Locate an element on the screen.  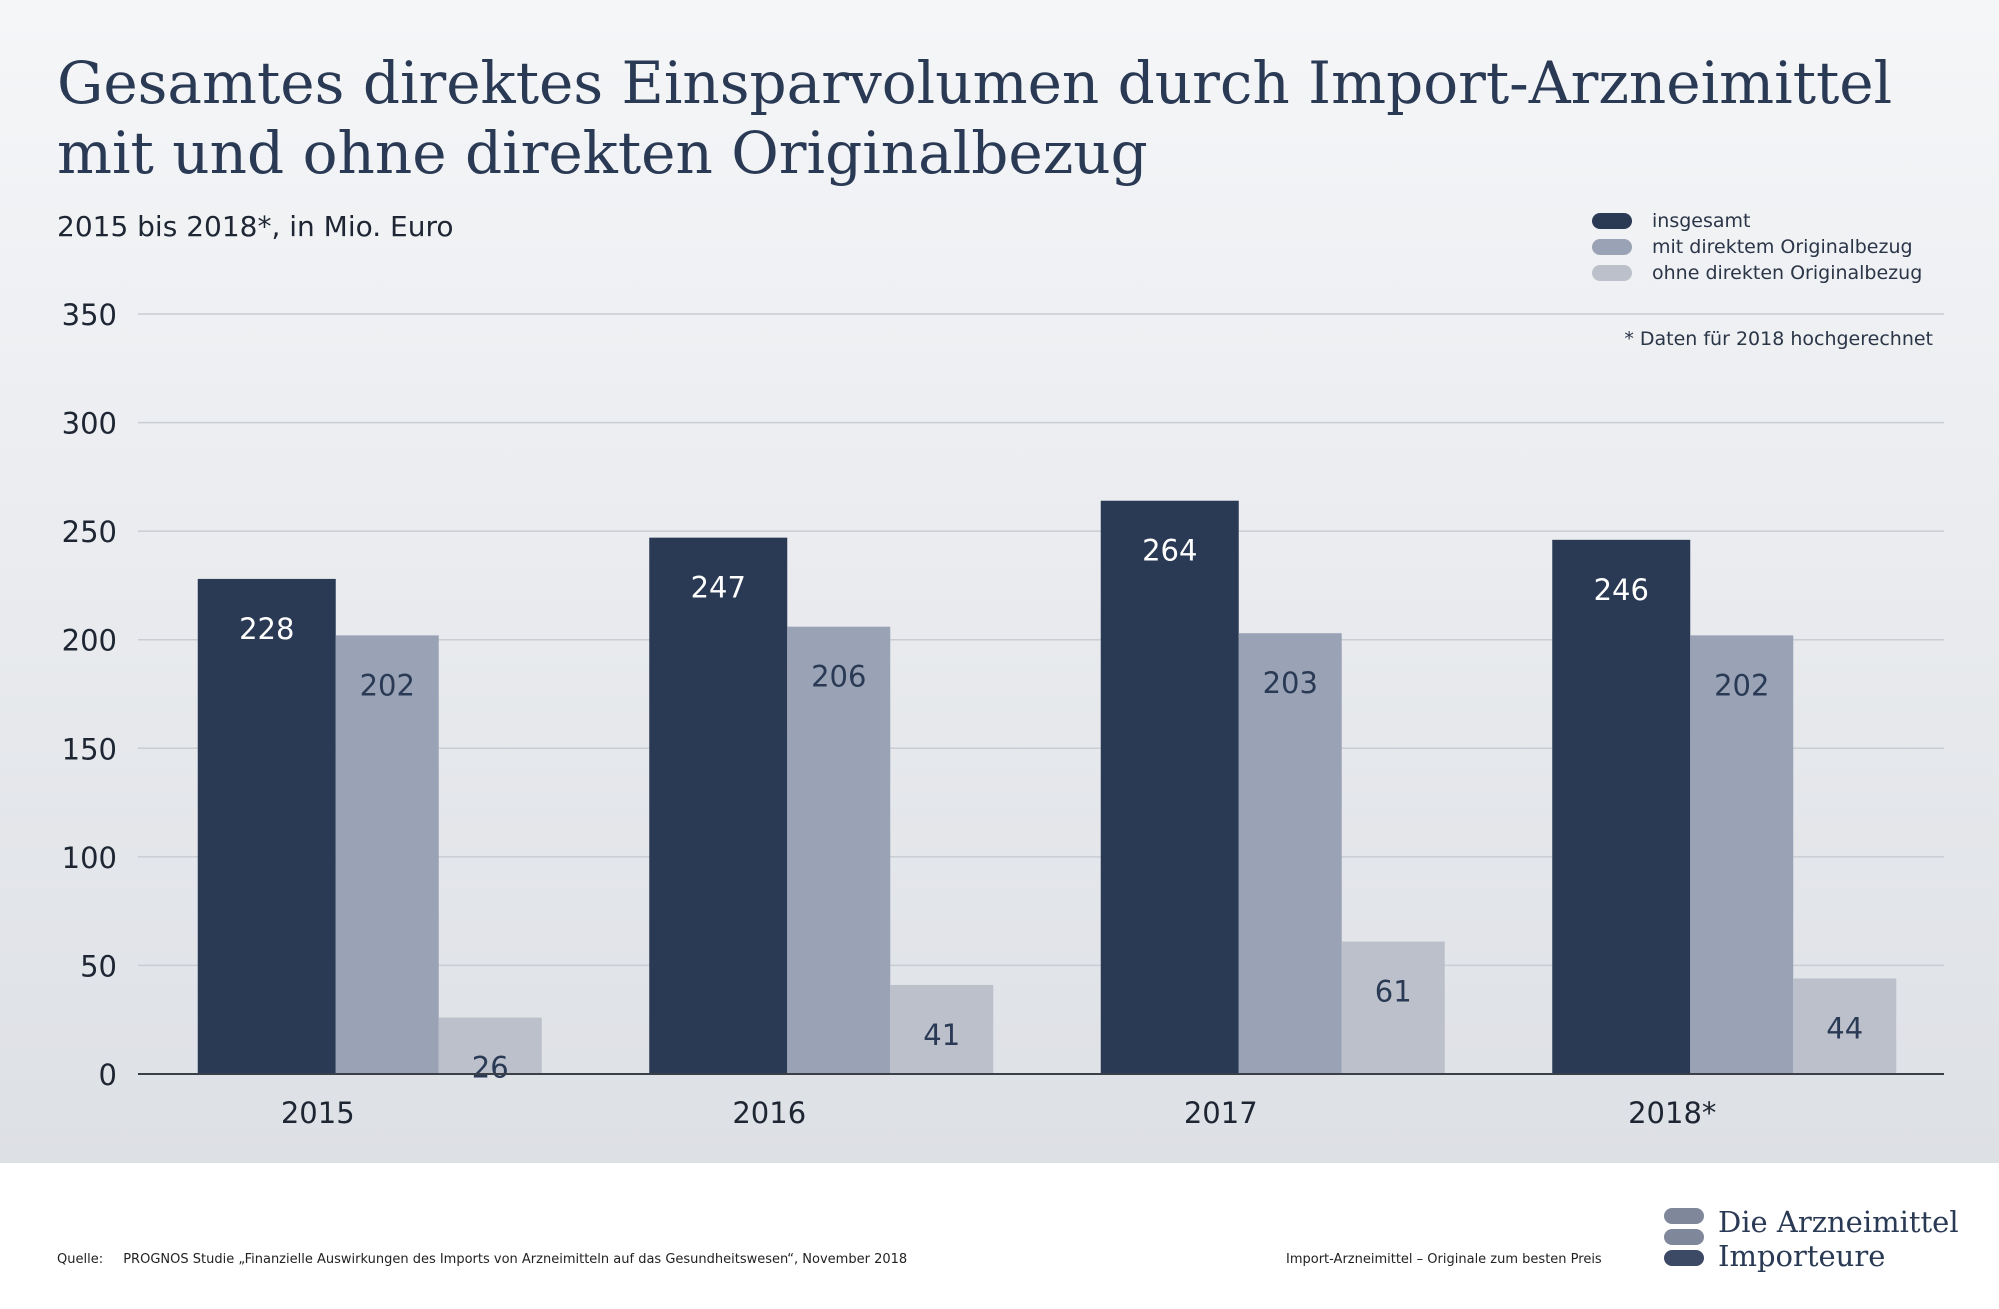
y-tick-label: 250 is located at coordinates (89, 532).